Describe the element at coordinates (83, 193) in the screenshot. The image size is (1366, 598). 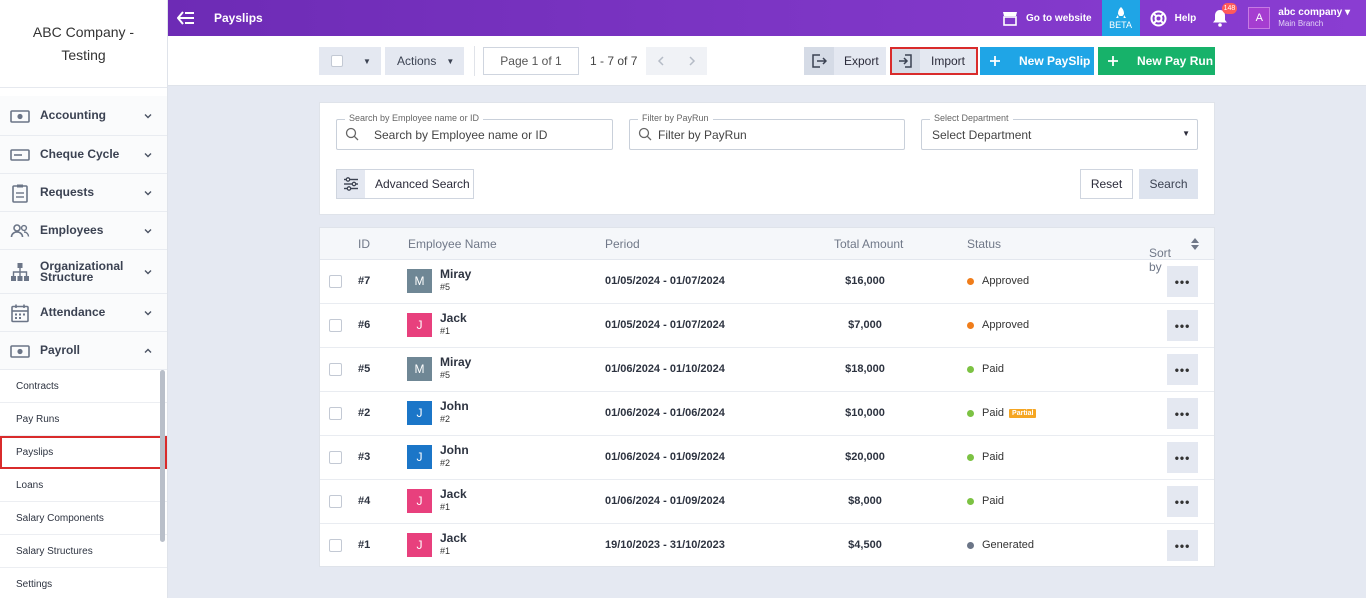
I see `sidebar-item-requests: Requests` at that location.